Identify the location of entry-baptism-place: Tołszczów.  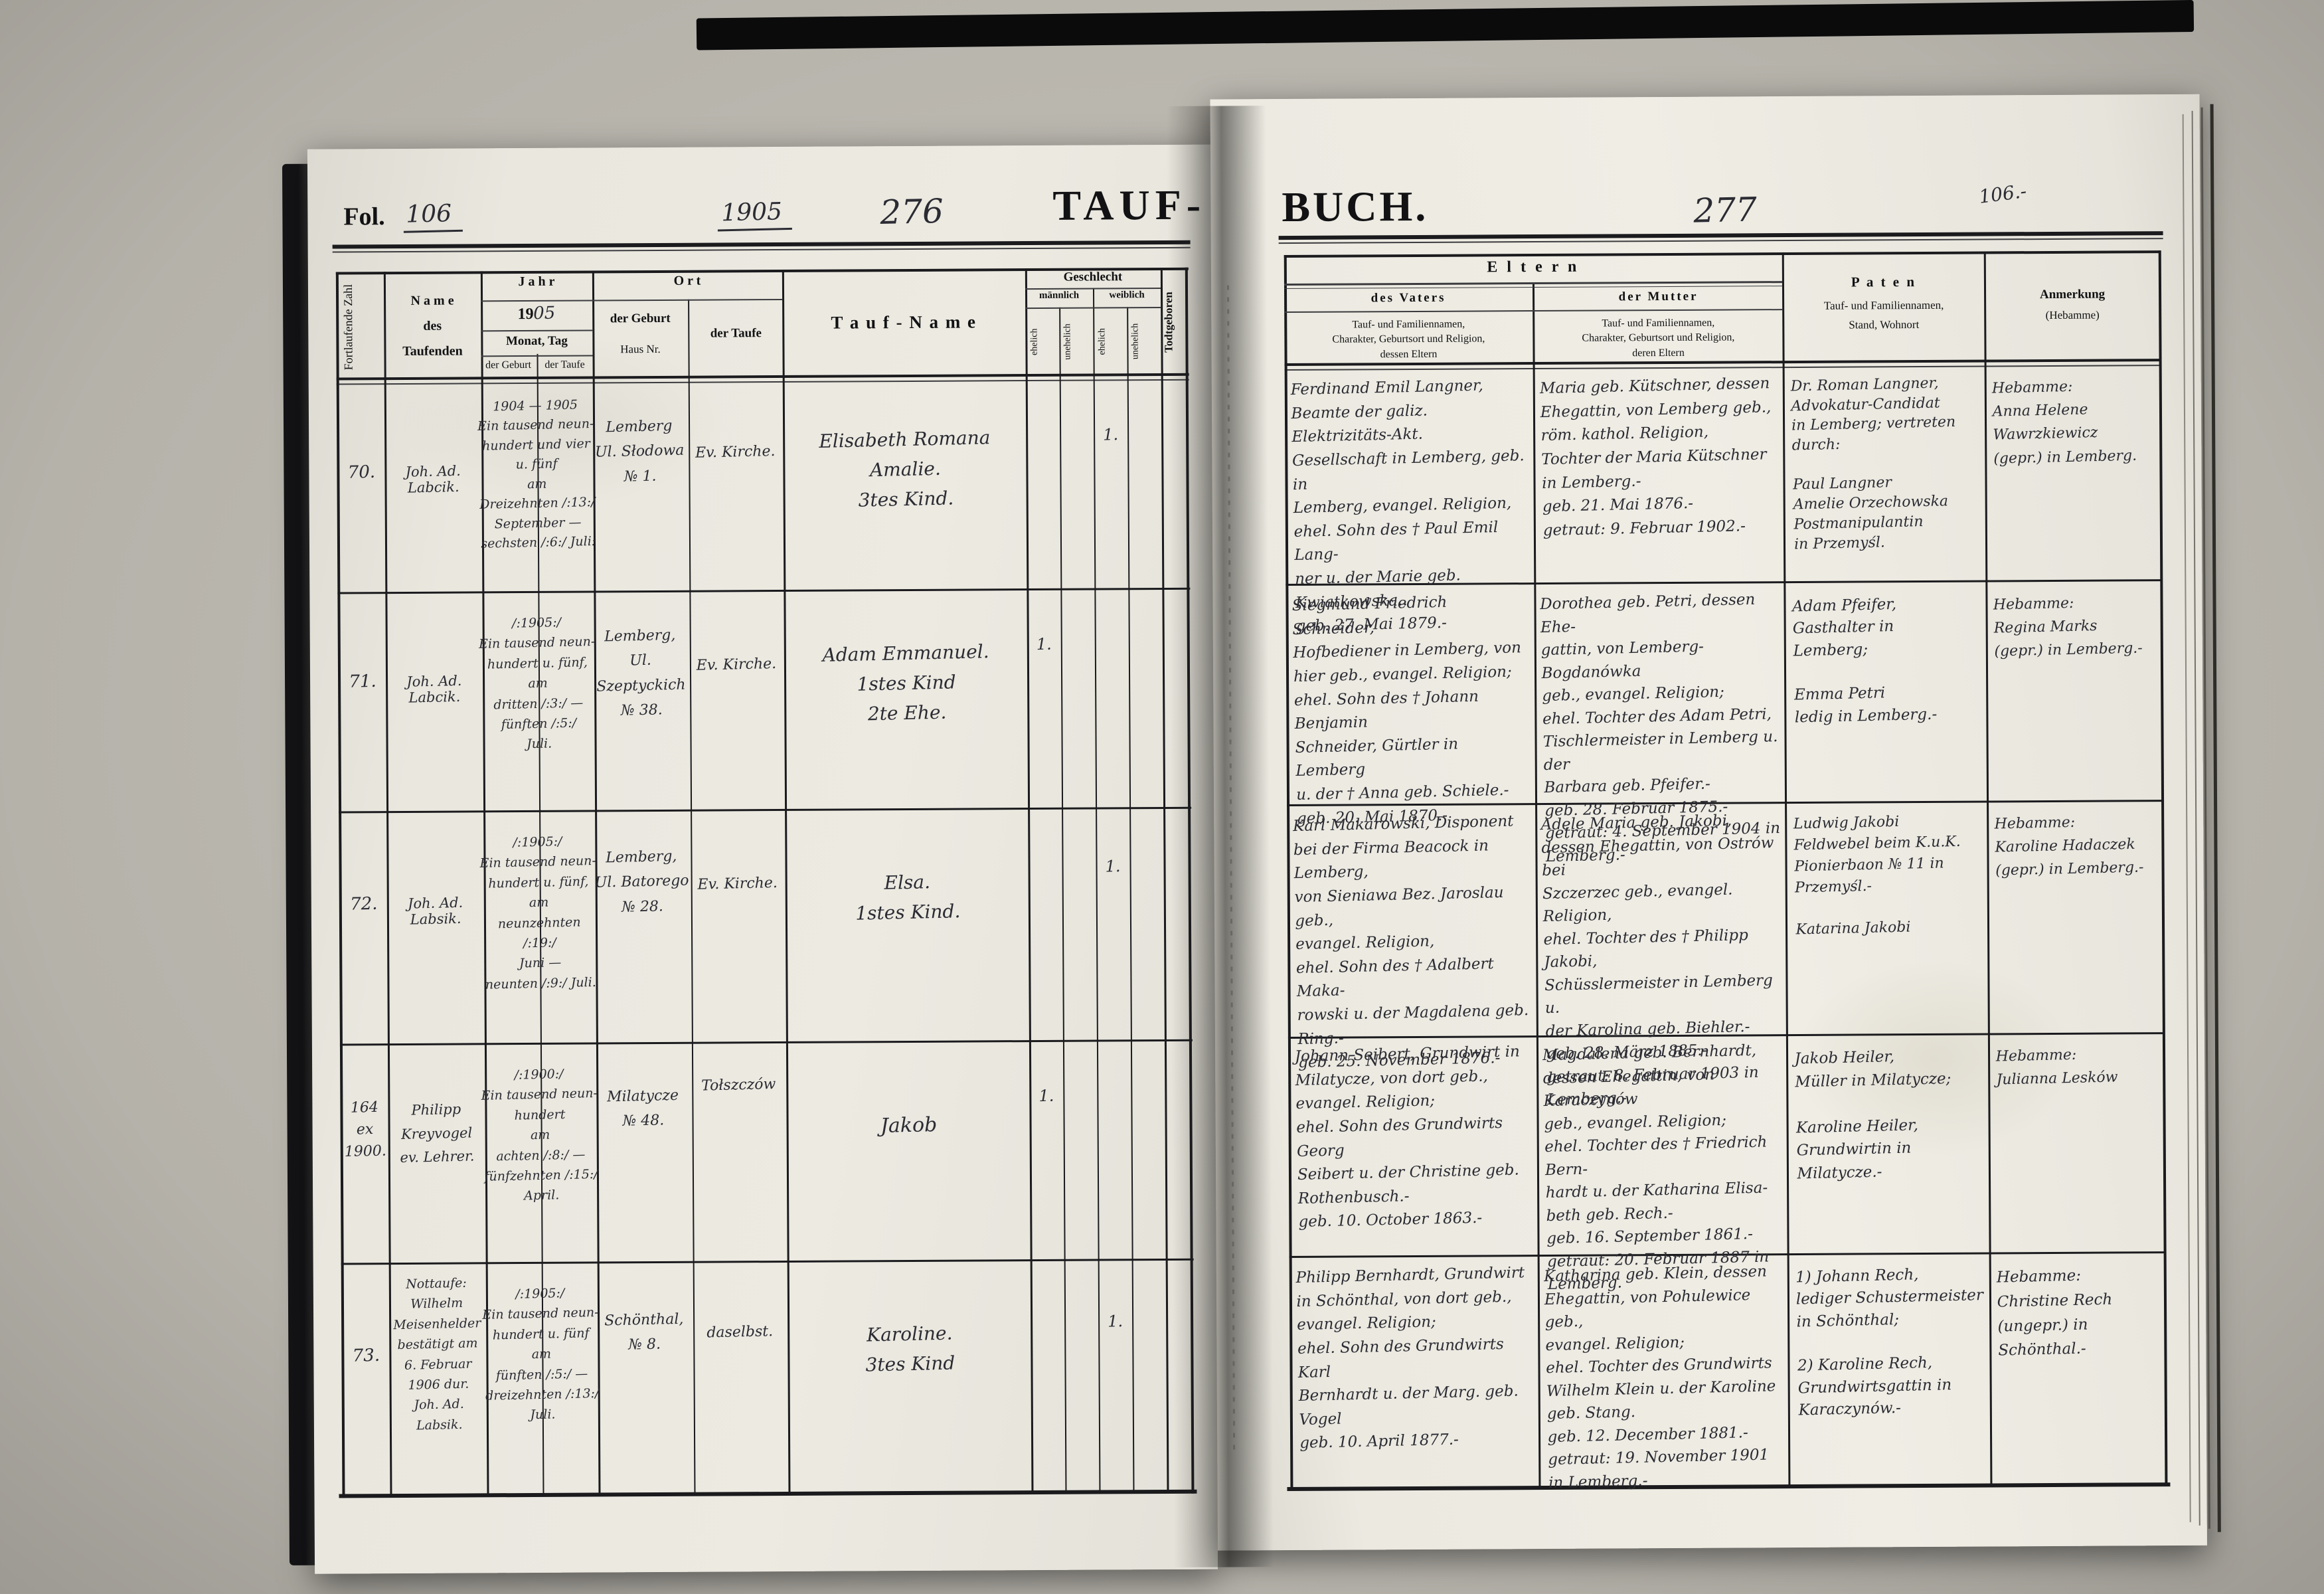
(739, 1085).